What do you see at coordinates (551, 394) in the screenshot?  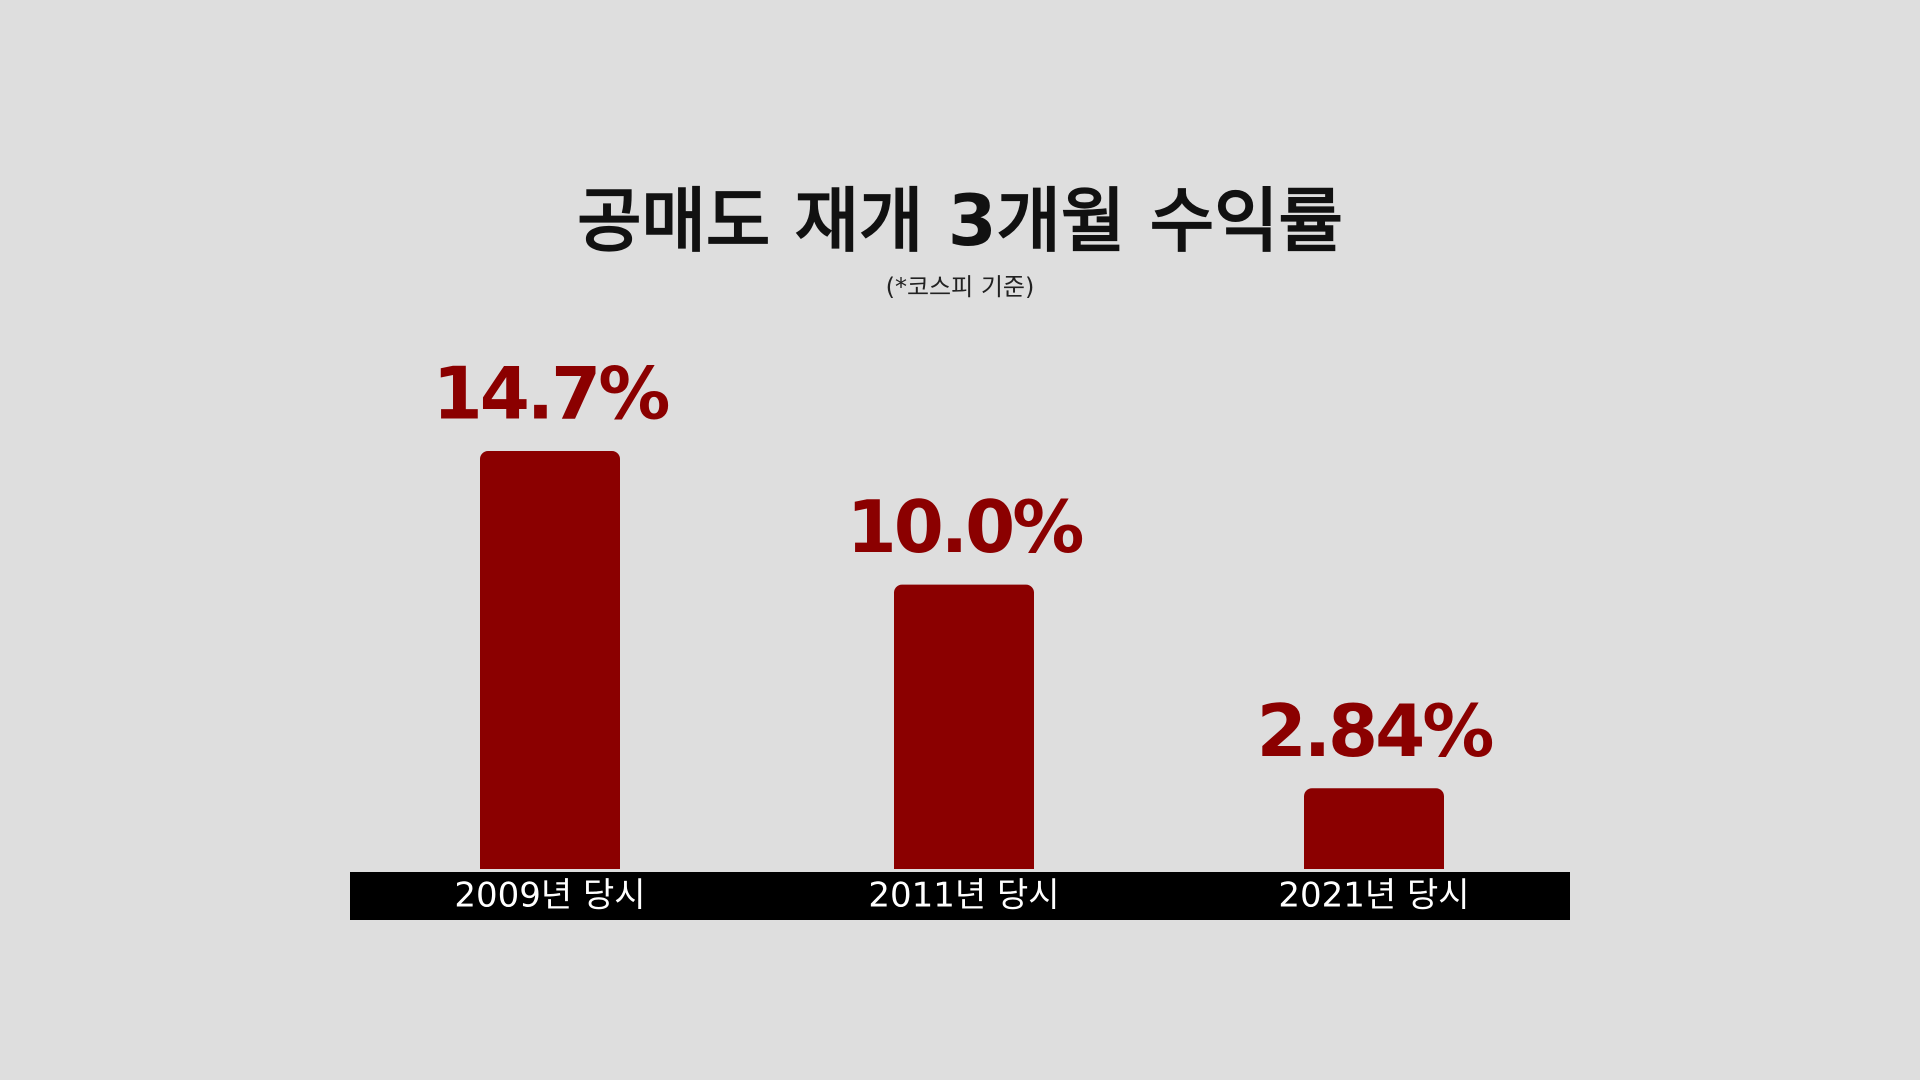 I see `value-label: 14.7%` at bounding box center [551, 394].